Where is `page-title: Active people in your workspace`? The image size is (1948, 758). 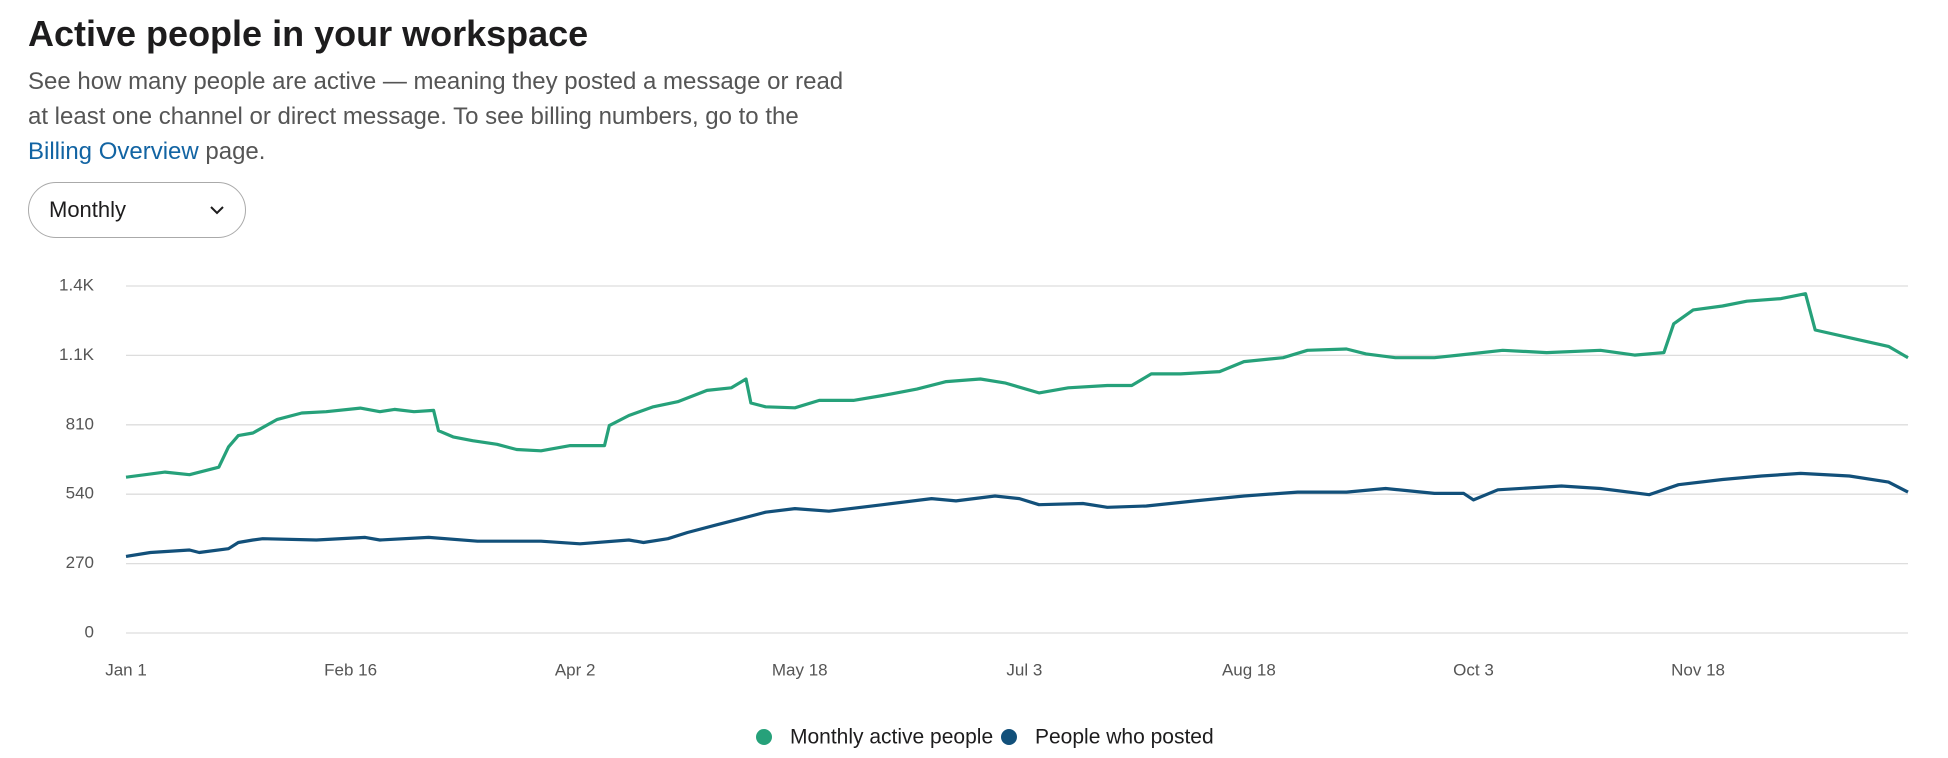
page-title: Active people in your workspace is located at coordinates (308, 33).